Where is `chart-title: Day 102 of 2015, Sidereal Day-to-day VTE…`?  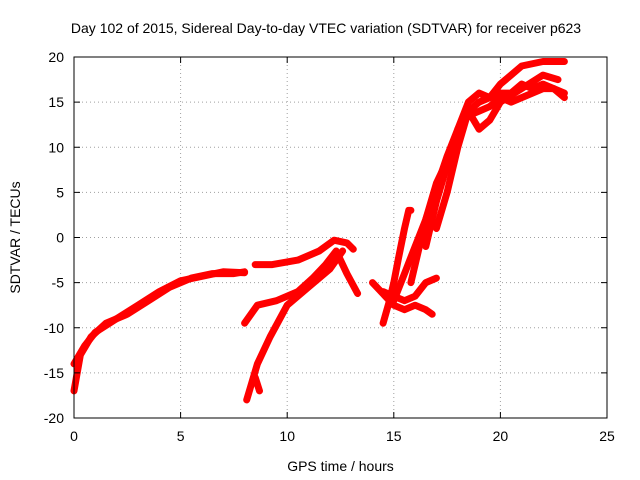 chart-title: Day 102 of 2015, Sidereal Day-to-day VTE… is located at coordinates (326, 28).